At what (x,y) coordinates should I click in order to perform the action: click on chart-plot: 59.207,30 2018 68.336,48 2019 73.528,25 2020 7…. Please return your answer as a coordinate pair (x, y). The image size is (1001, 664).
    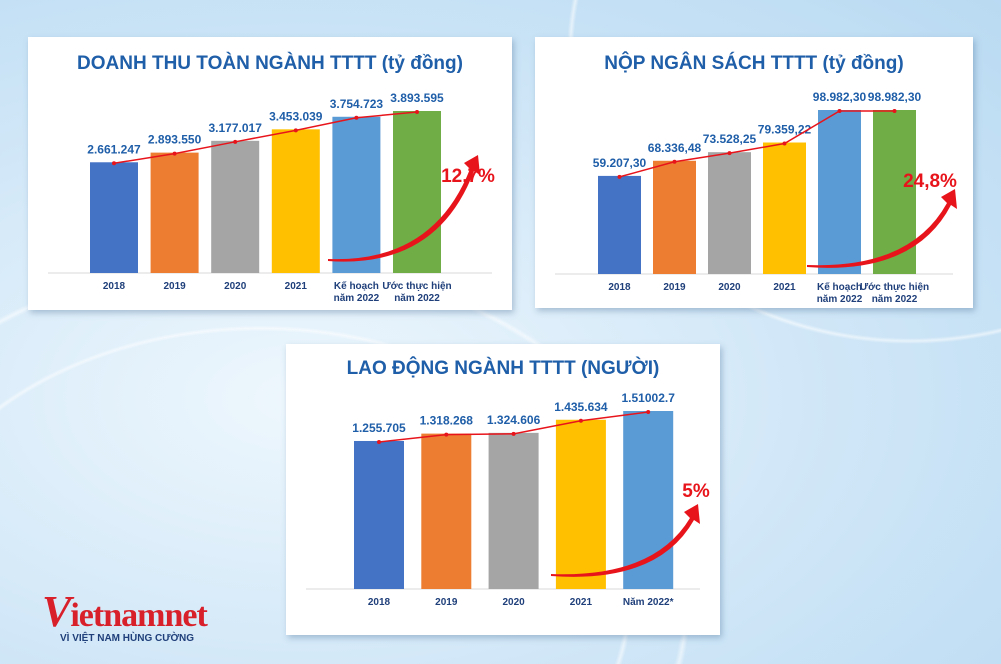
    Looking at the image, I should click on (756, 197).